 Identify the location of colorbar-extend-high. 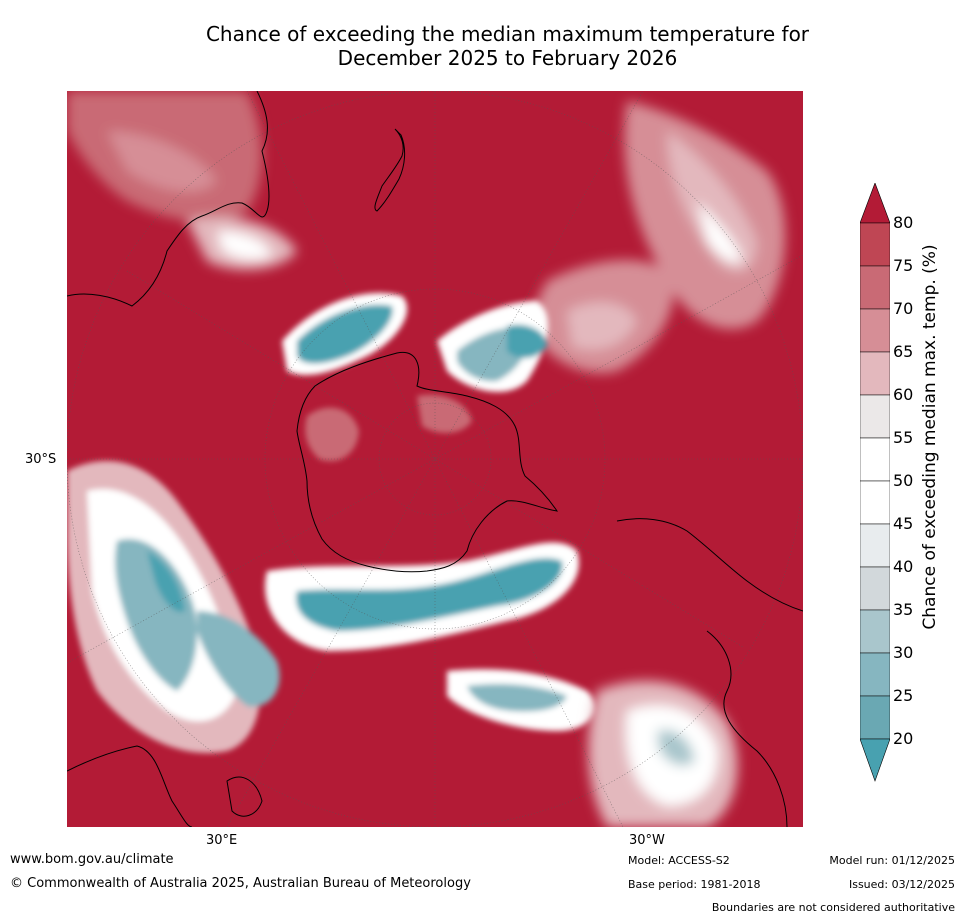
(875, 203).